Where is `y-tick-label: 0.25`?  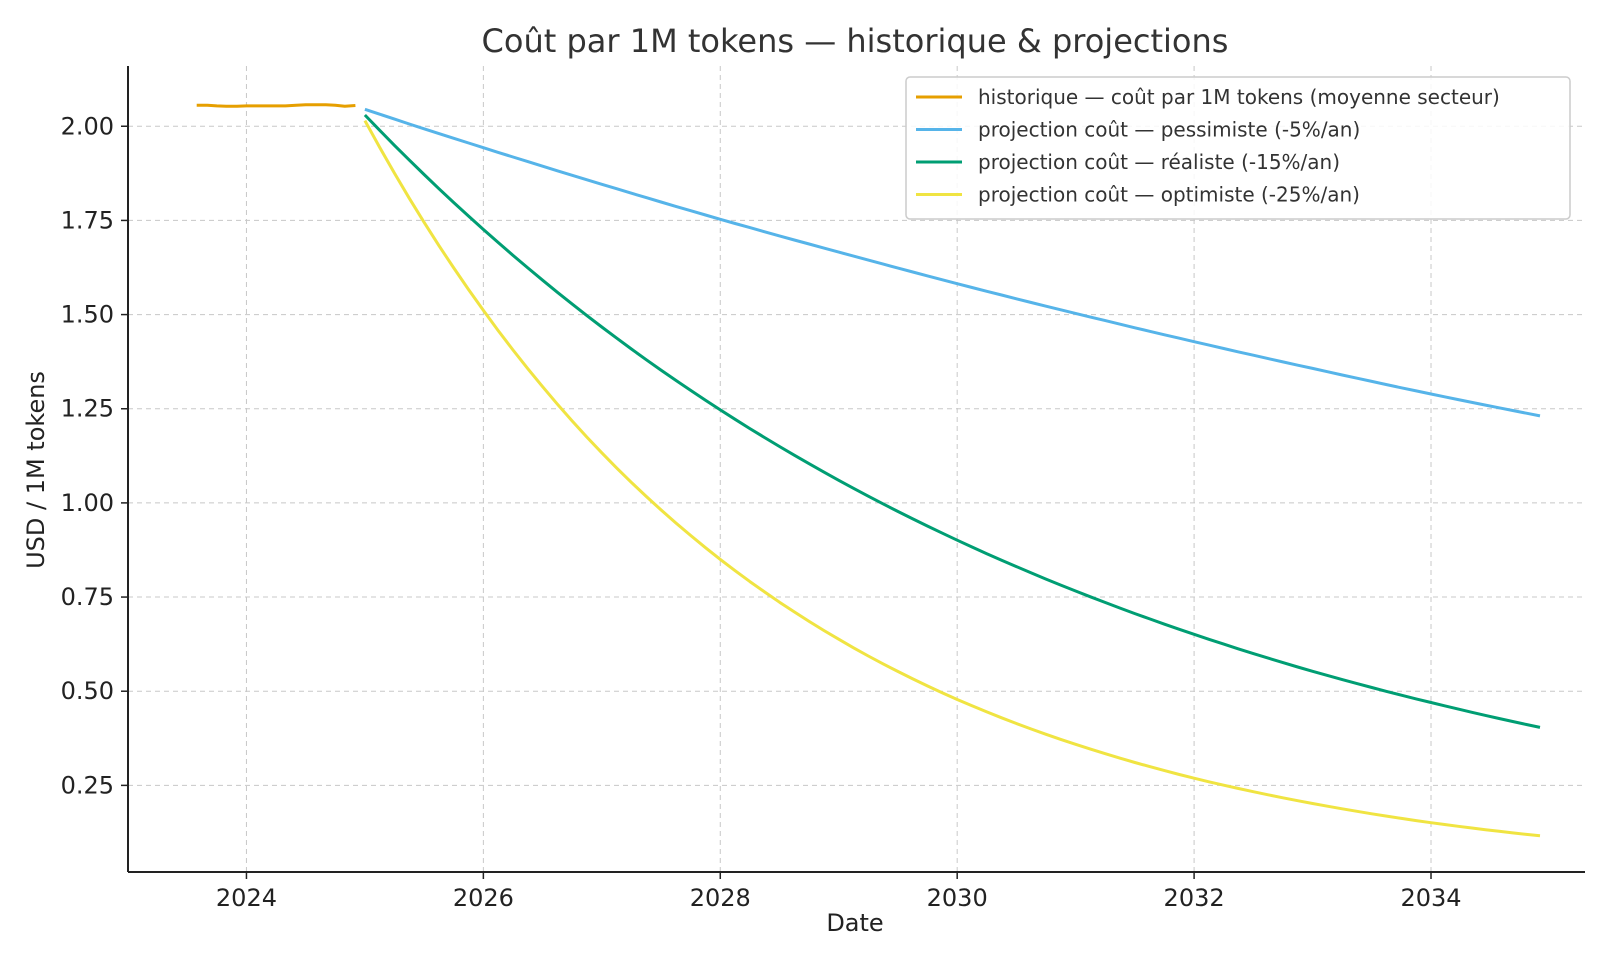
y-tick-label: 0.25 is located at coordinates (87, 785).